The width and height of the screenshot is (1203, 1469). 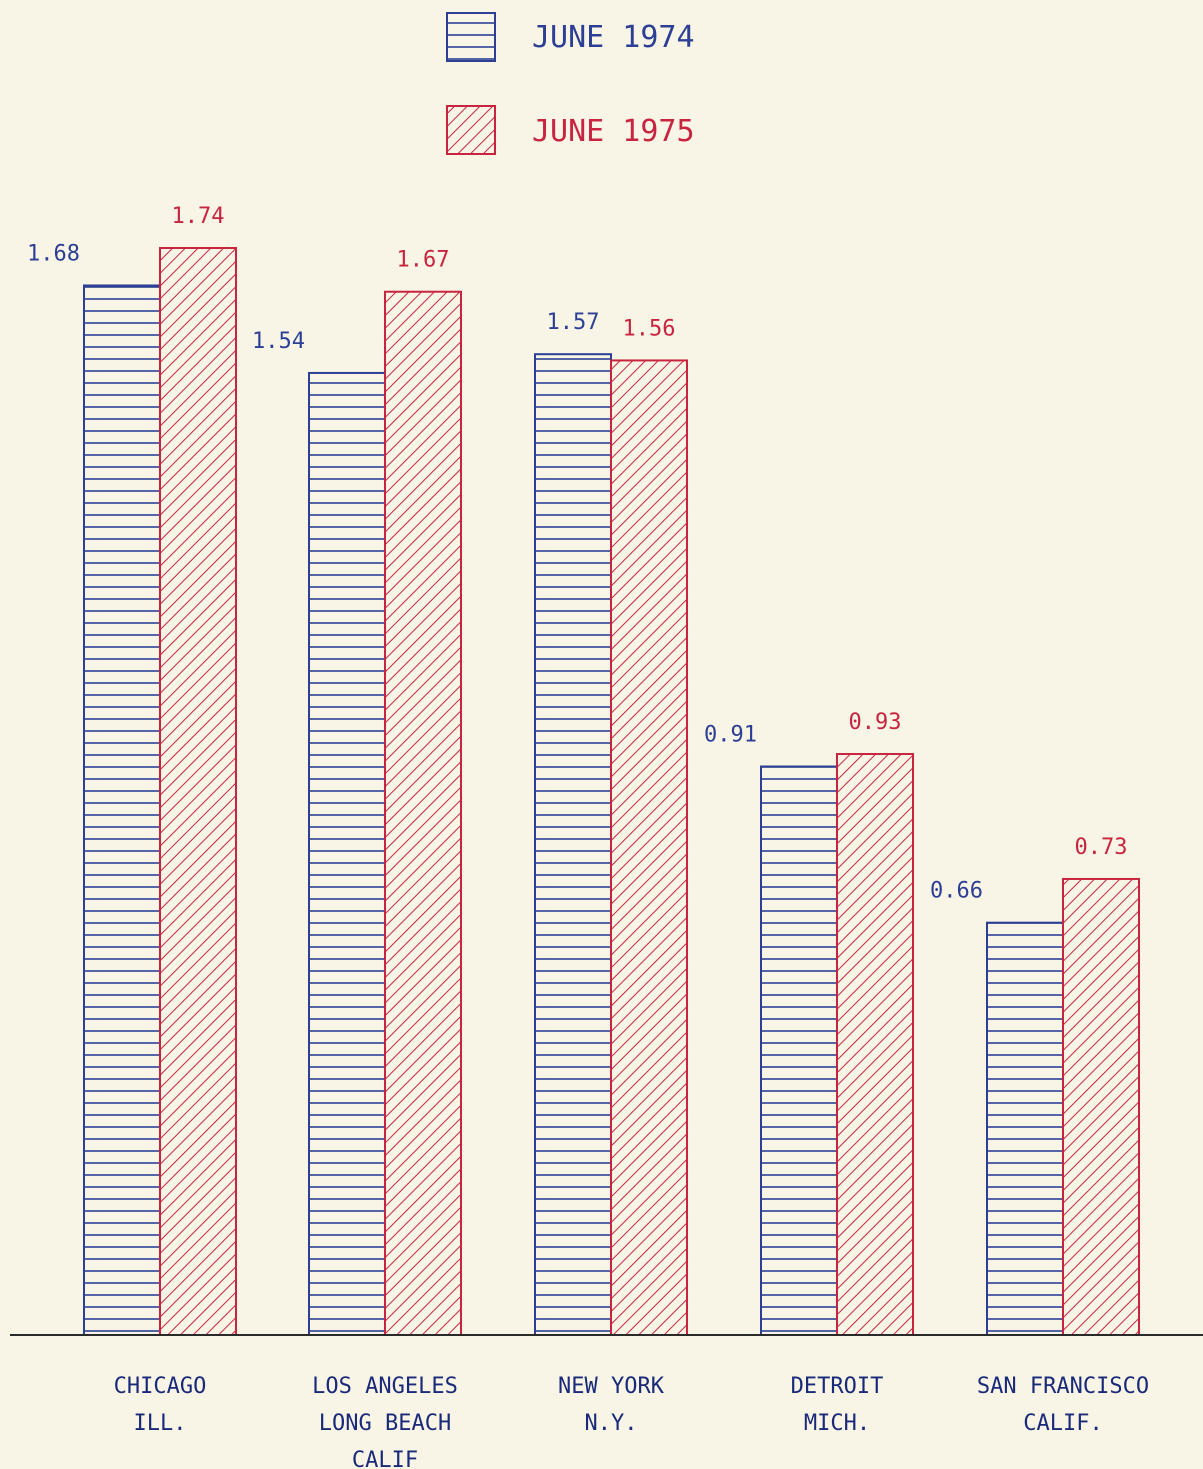 What do you see at coordinates (1063, 1386) in the screenshot?
I see `category-label-4-line-0: SAN FRANCISCO` at bounding box center [1063, 1386].